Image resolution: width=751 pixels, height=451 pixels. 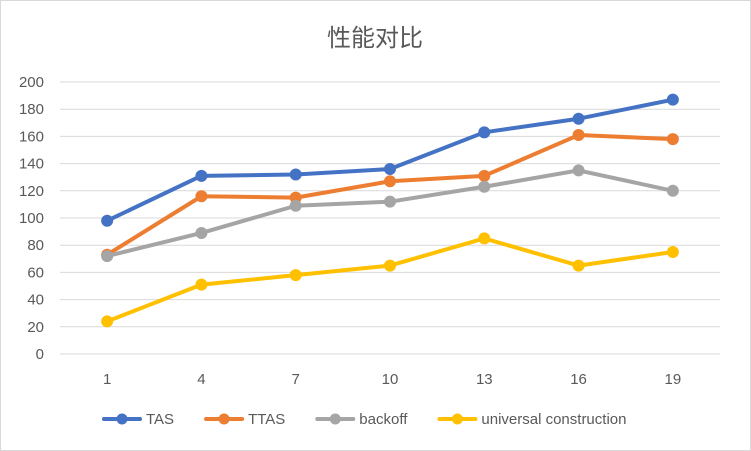 What do you see at coordinates (31, 82) in the screenshot?
I see `y-tick-label: 200` at bounding box center [31, 82].